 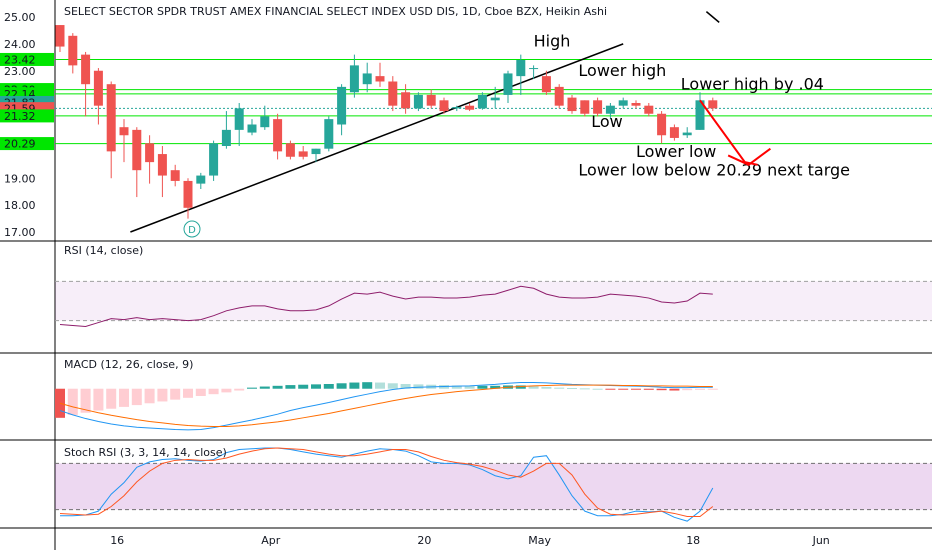 I want to click on stoch-k-line, so click(x=387, y=484).